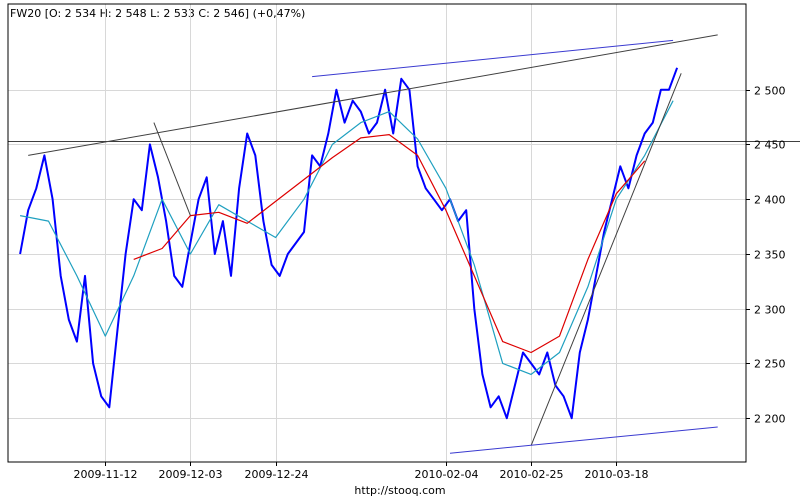  I want to click on y-tick-label: 2 350, so click(770, 255).